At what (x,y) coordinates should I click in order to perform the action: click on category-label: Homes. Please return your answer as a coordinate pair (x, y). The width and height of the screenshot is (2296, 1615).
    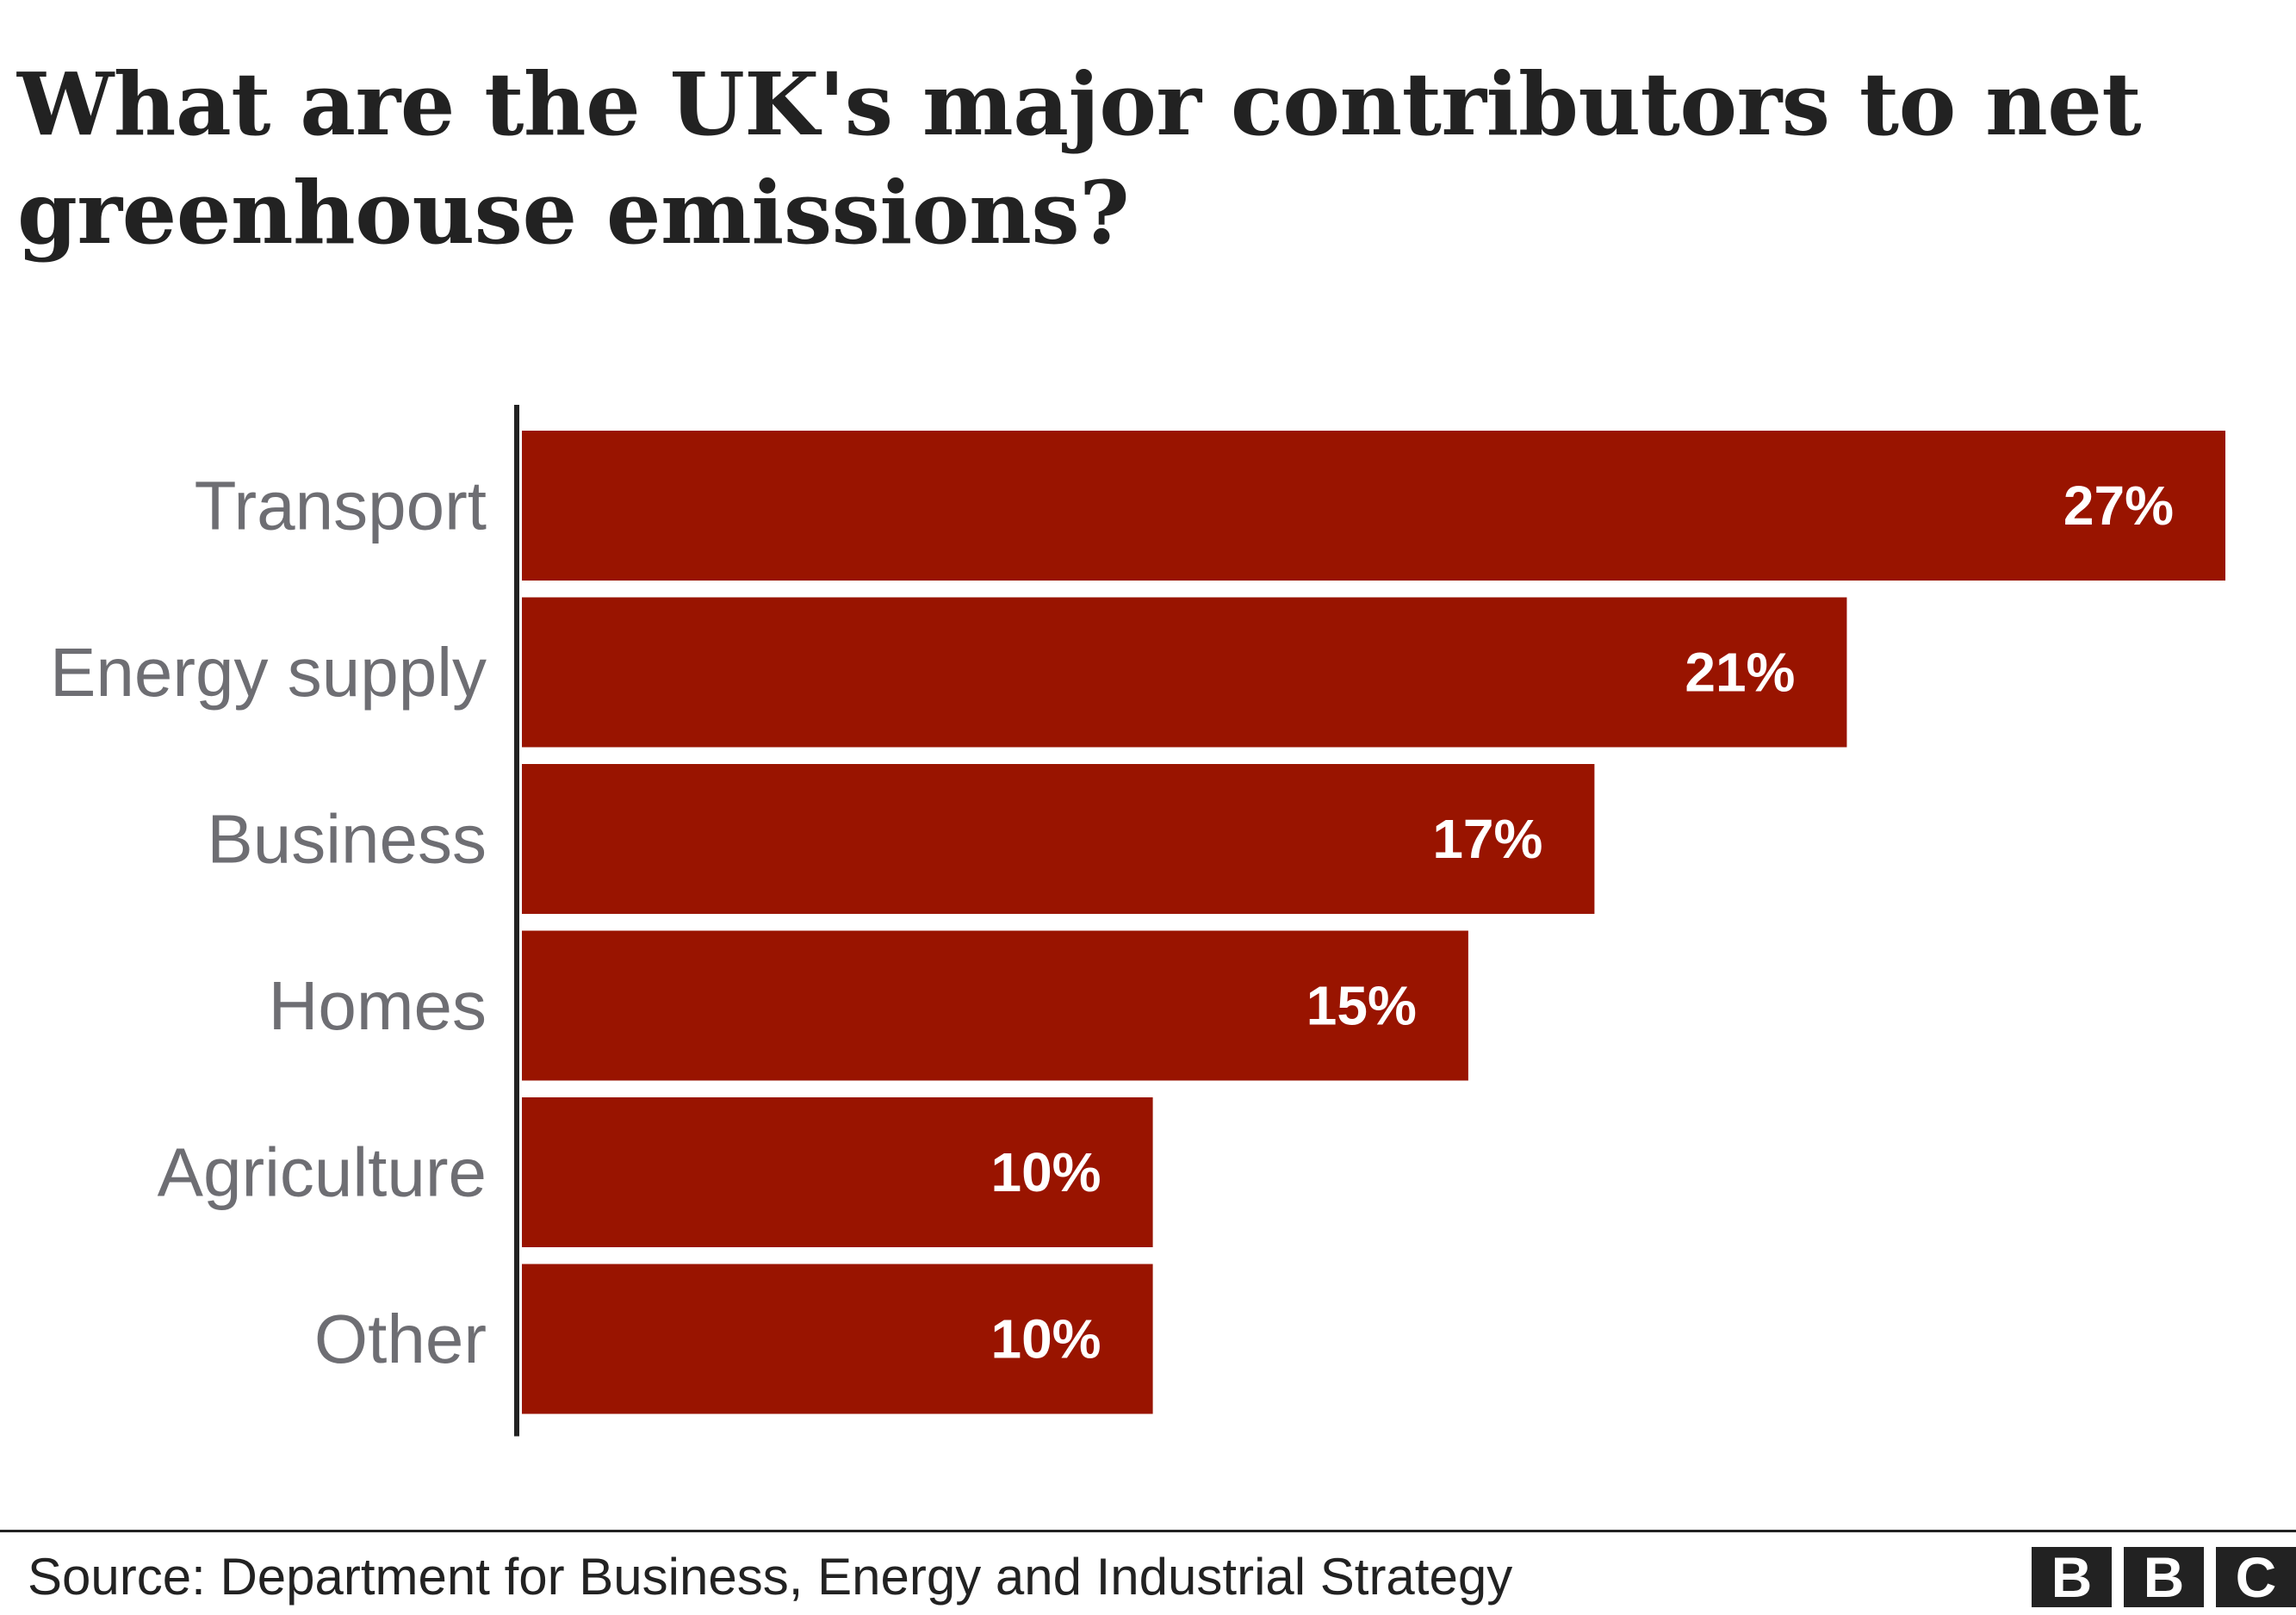
    Looking at the image, I should click on (378, 1005).